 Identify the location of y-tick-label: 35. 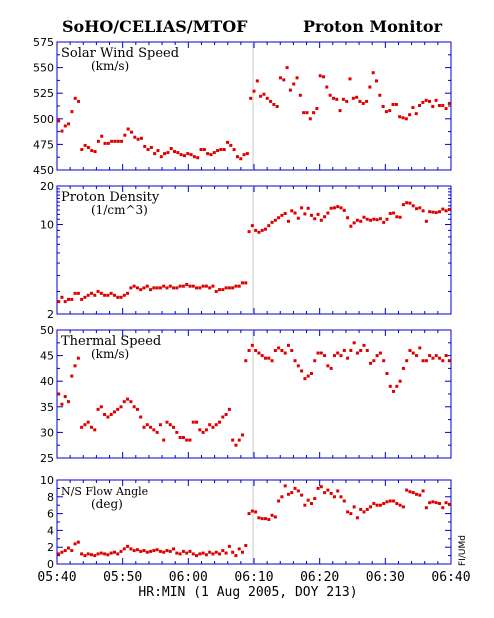
(47, 407).